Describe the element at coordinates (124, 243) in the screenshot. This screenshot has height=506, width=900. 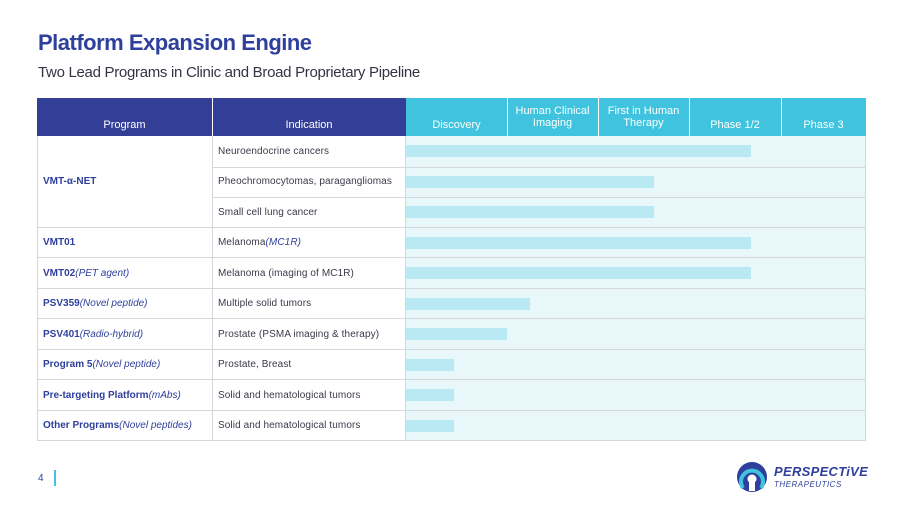
I see `program-name: VMT01` at that location.